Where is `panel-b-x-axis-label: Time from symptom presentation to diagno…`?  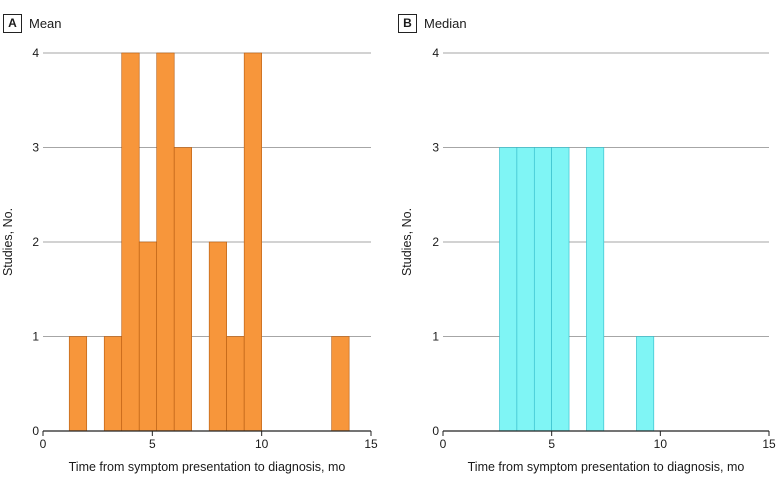
panel-b-x-axis-label: Time from symptom presentation to diagno… is located at coordinates (606, 467).